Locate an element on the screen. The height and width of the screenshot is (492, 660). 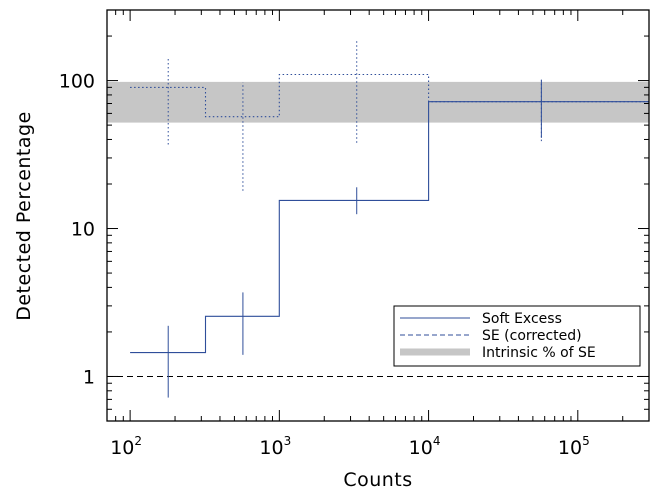
legend-box is located at coordinates (517, 336).